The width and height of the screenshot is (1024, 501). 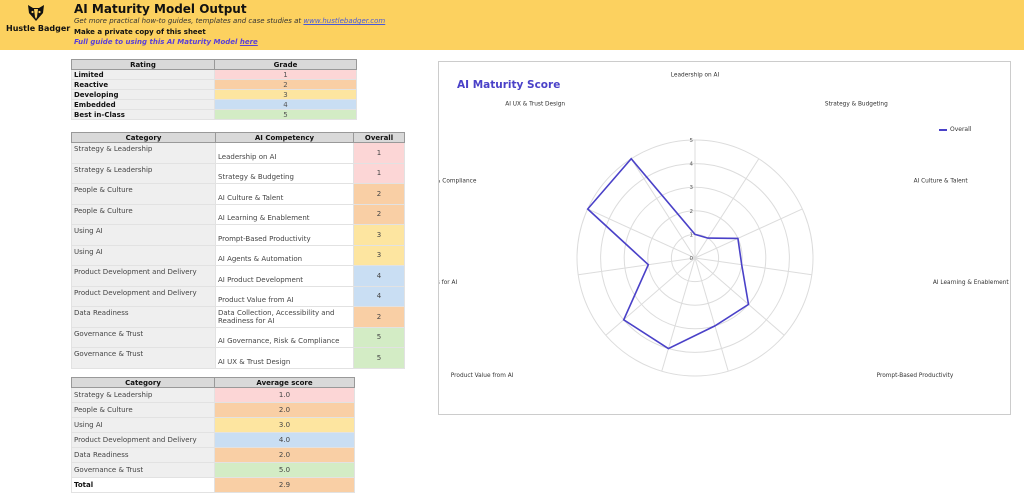 What do you see at coordinates (379, 137) in the screenshot?
I see `overall-header: Overall` at bounding box center [379, 137].